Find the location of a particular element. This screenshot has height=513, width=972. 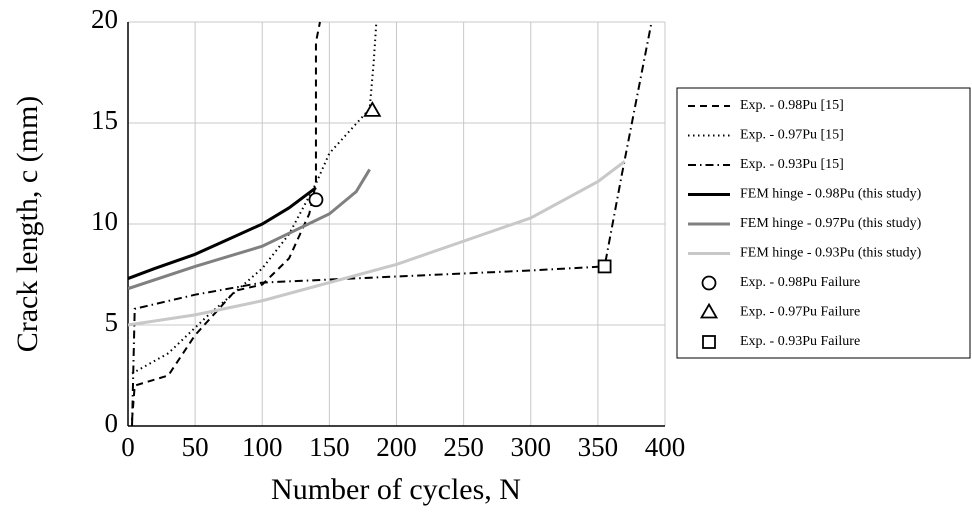

y-tick-label: 0 is located at coordinates (112, 423).